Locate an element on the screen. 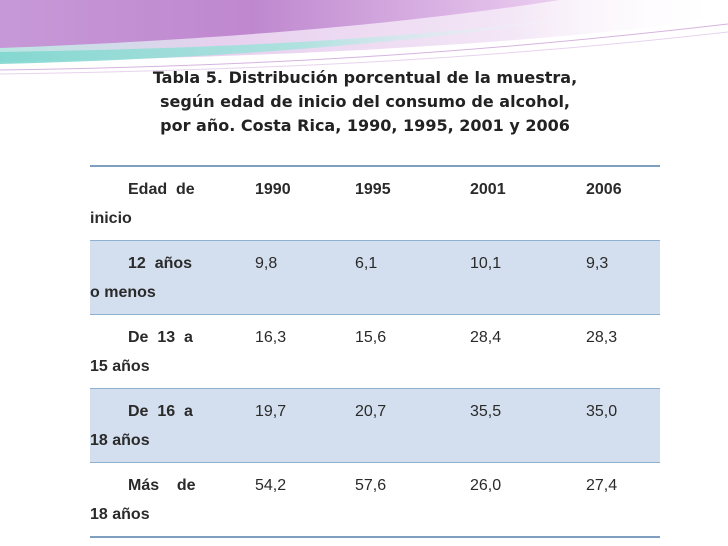 Image resolution: width=728 pixels, height=546 pixels. value-cell: 9,8 is located at coordinates (266, 263).